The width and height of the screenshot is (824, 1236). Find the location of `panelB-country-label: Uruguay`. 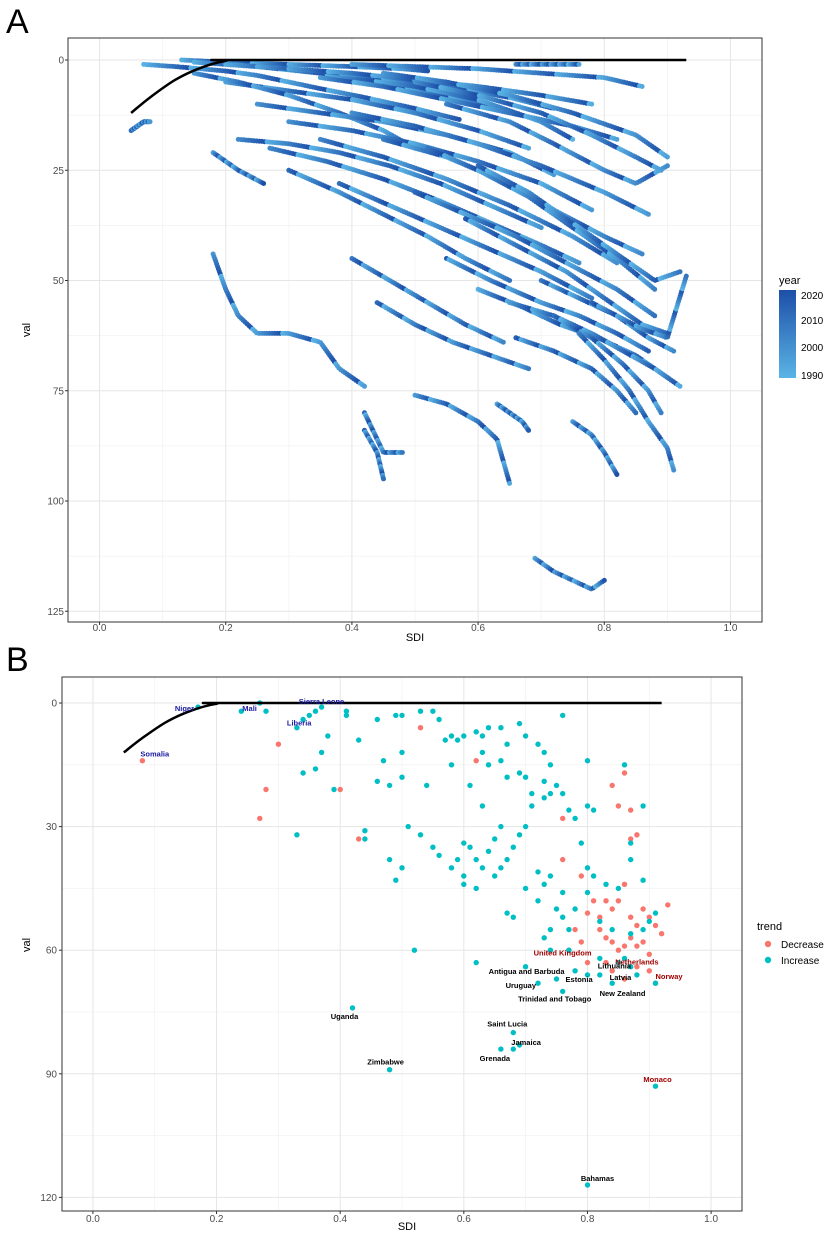

panelB-country-label: Uruguay is located at coordinates (521, 985).